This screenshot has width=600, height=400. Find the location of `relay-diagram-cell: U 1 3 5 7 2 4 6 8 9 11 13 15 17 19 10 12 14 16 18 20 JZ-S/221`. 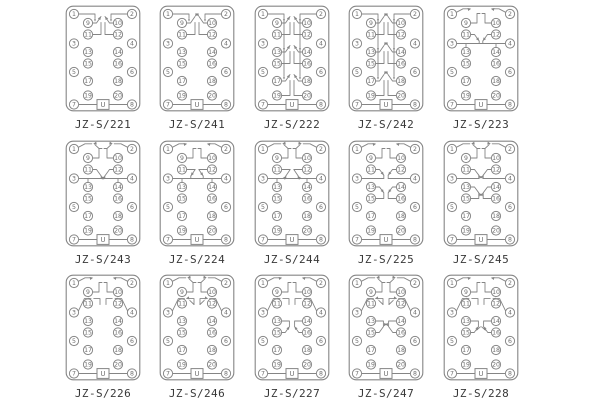

relay-diagram-cell: U 1 3 5 7 2 4 6 8 9 11 13 15 17 19 10 12 14 16 18 20 JZ-S/221 is located at coordinates (103, 68).